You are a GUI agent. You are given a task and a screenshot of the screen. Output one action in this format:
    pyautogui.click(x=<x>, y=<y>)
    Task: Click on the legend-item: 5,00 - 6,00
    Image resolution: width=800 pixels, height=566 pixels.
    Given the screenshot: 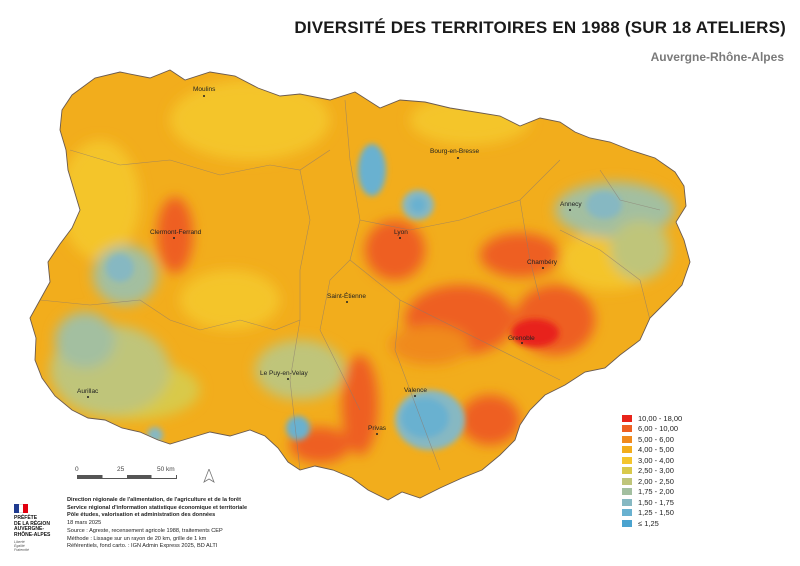 What is the action you would take?
    pyautogui.click(x=652, y=439)
    